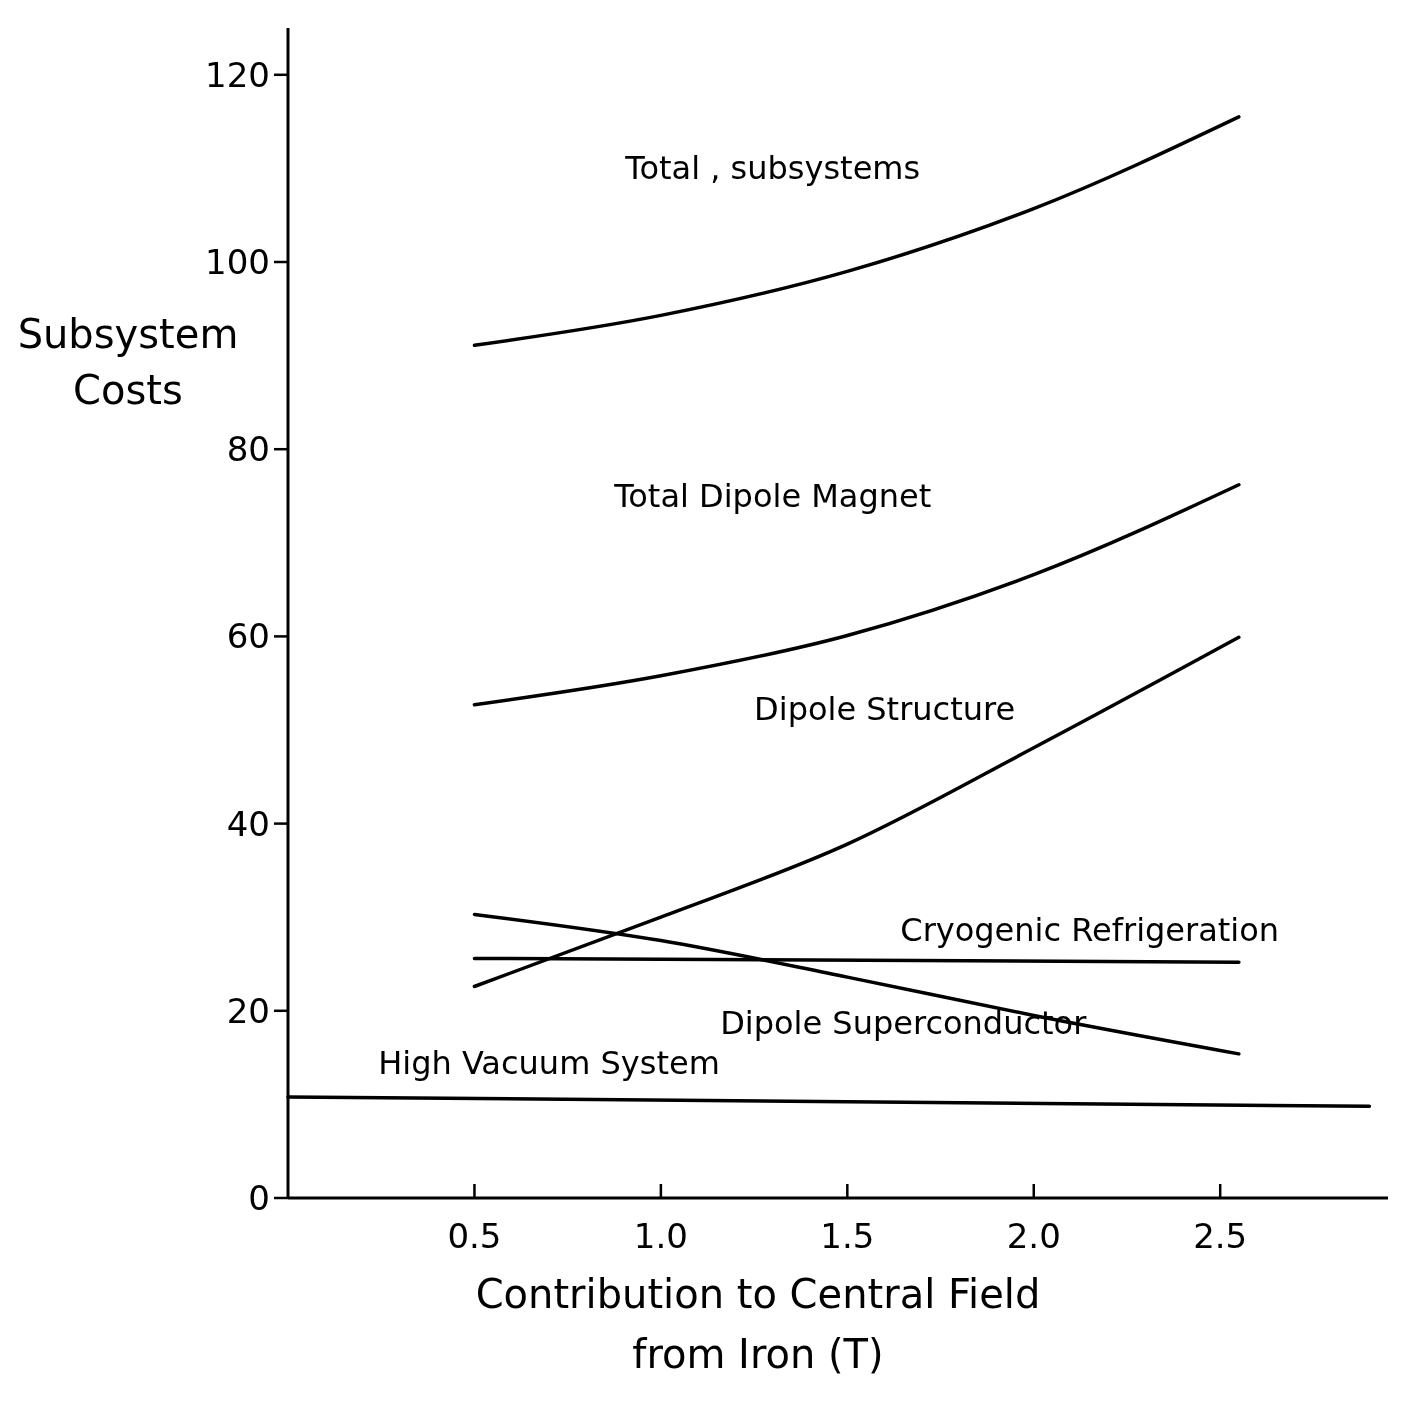 The height and width of the screenshot is (1416, 1421). I want to click on x-tick-label: 2.0, so click(1033, 1236).